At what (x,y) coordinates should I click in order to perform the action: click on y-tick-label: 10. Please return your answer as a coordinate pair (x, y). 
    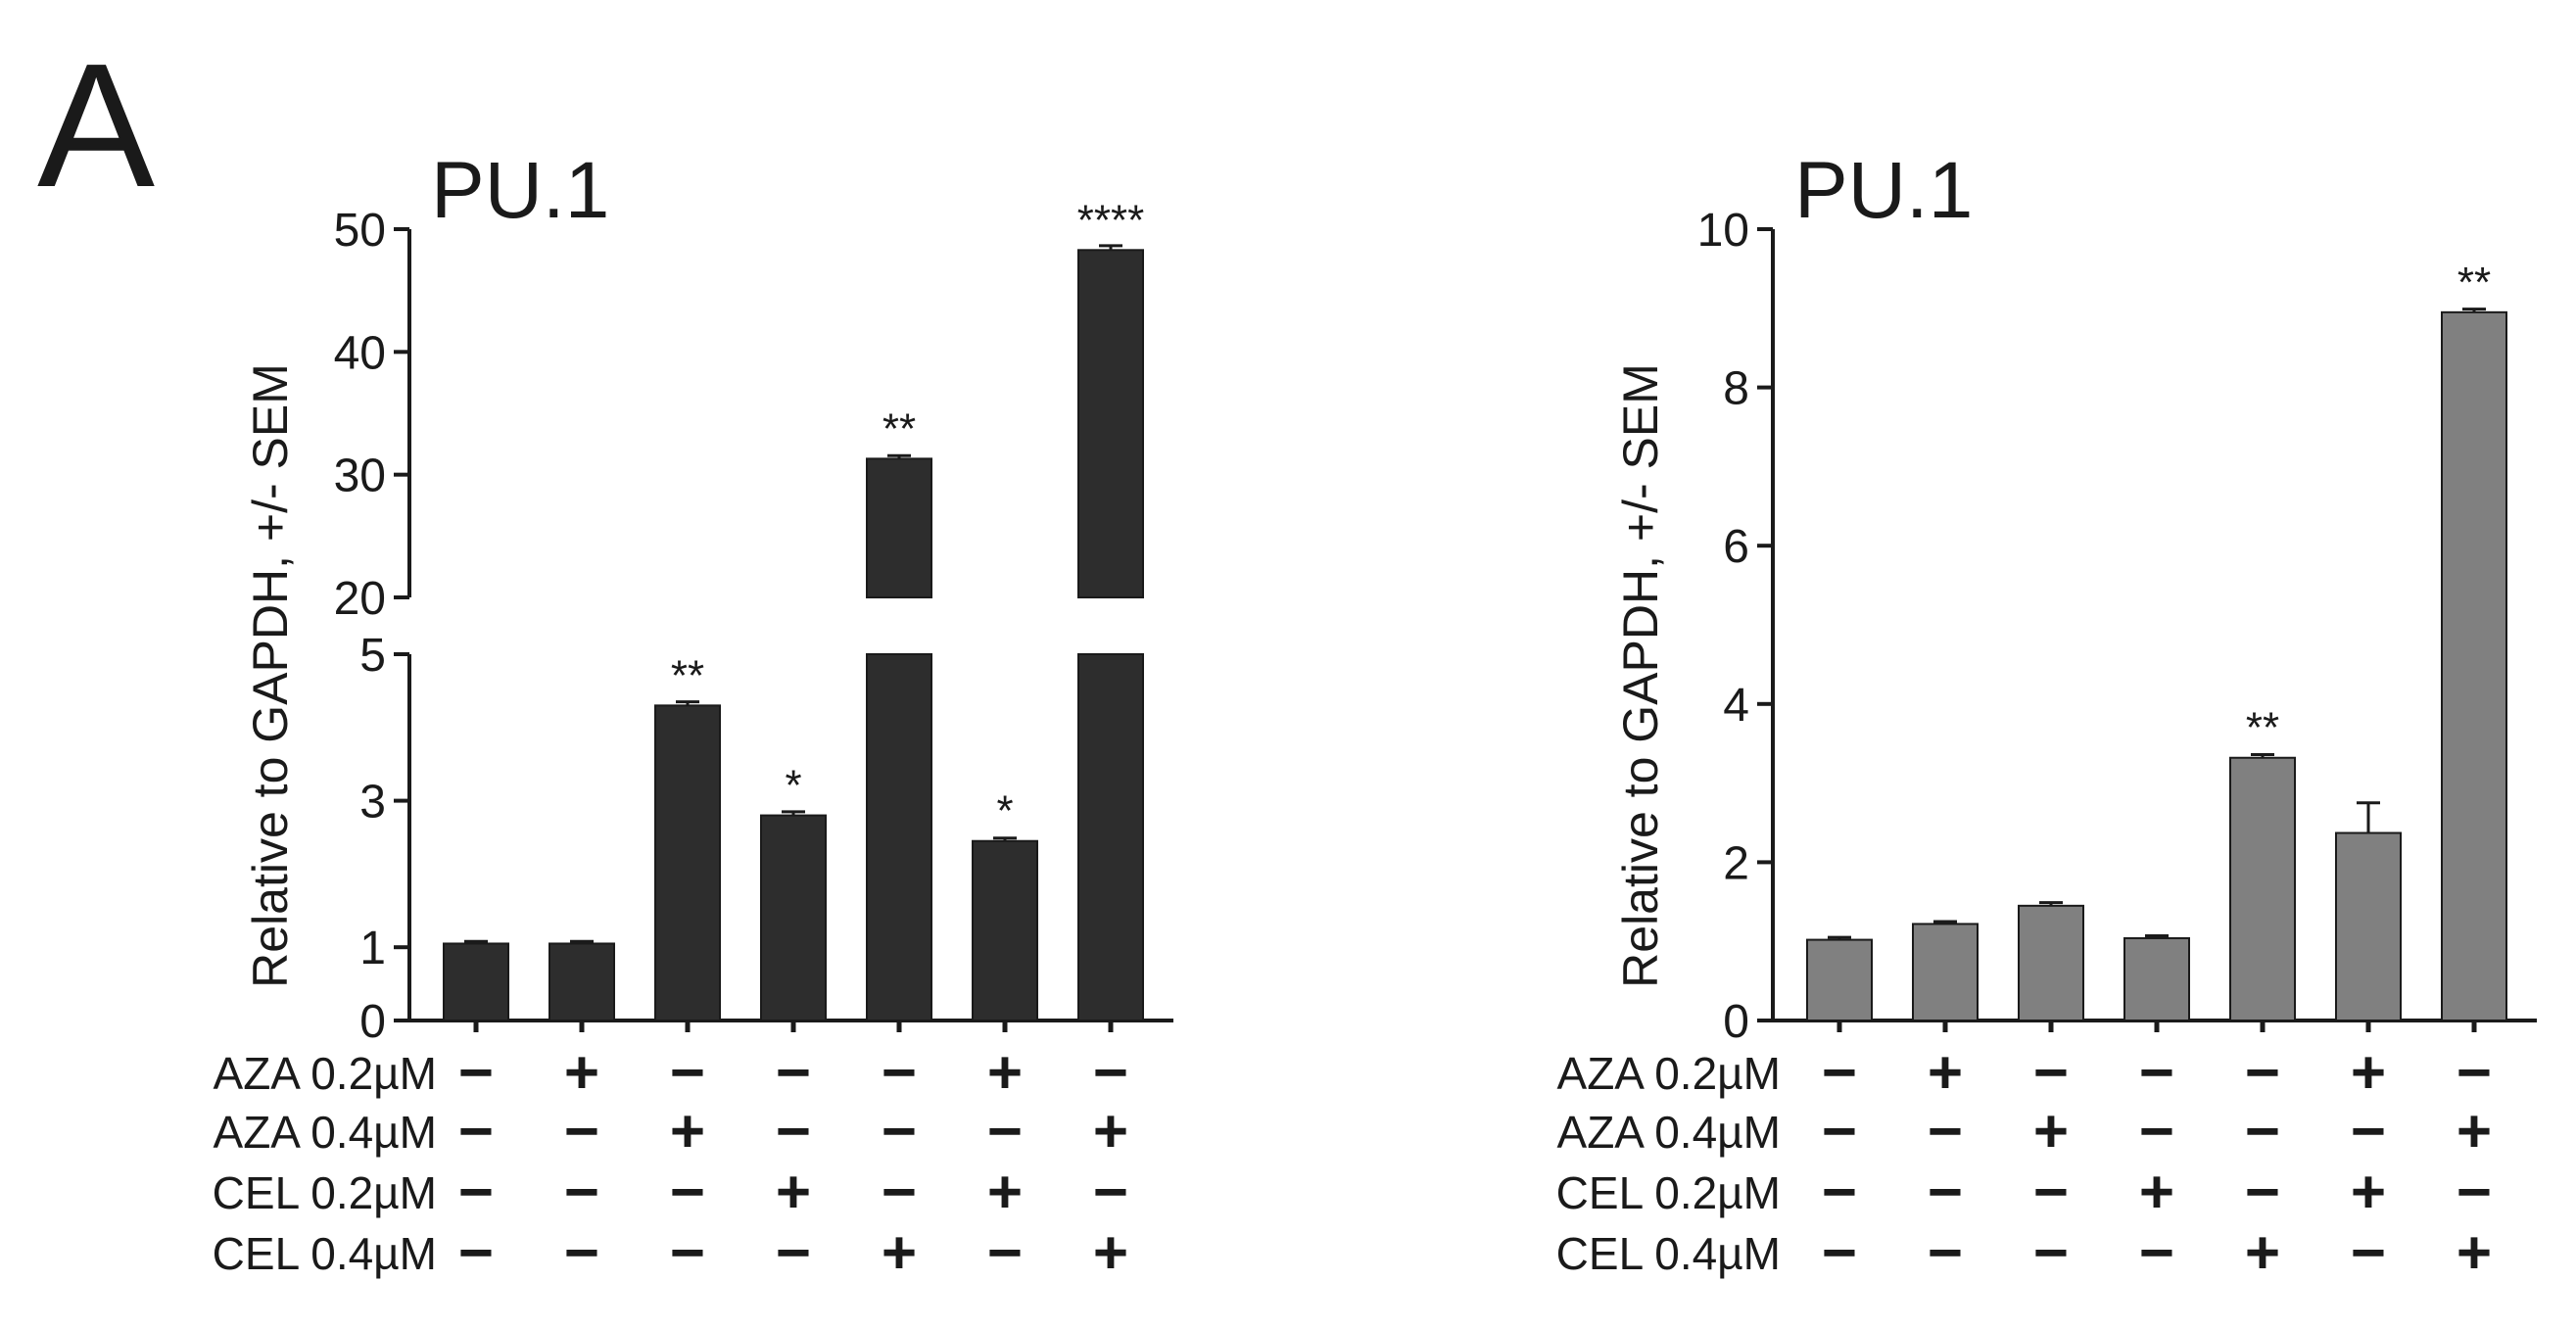
    Looking at the image, I should click on (1723, 231).